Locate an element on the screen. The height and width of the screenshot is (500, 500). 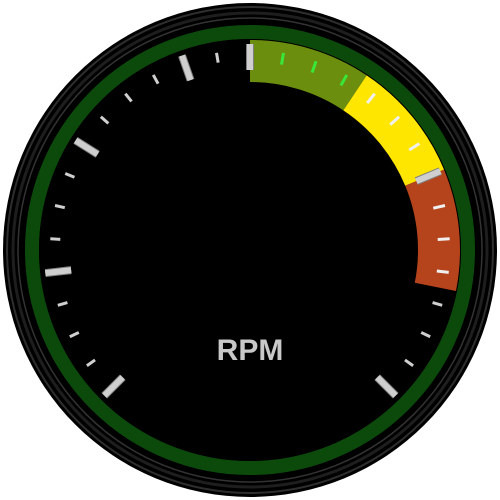
gauge-label: RPM is located at coordinates (250, 350).